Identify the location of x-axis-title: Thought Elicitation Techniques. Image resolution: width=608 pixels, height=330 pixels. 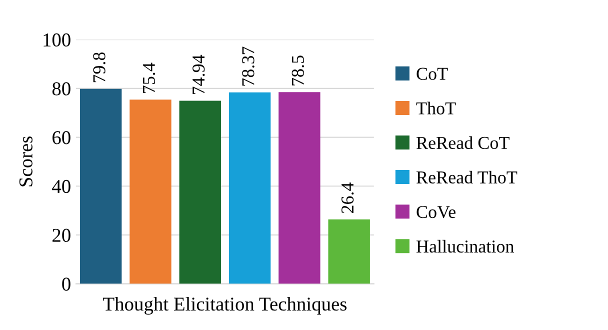
(225, 305).